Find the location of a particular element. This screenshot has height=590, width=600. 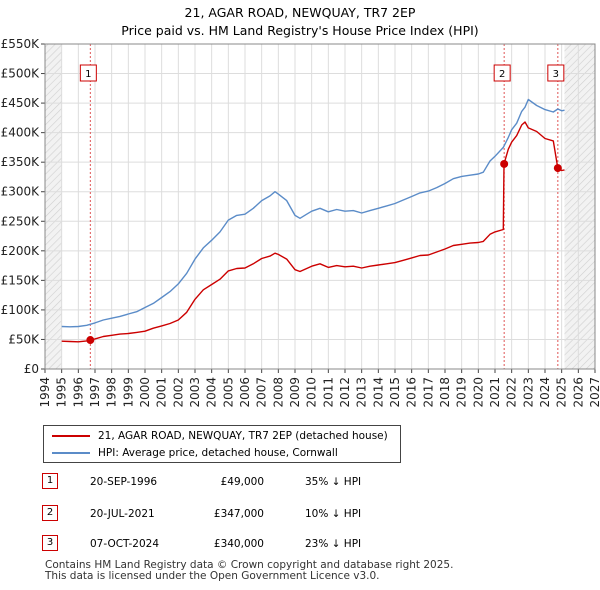

x-tick-label: 2023 is located at coordinates (528, 392).